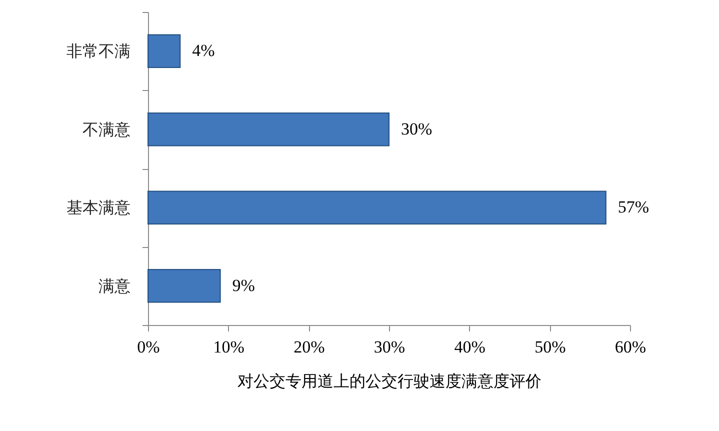 The width and height of the screenshot is (719, 431). Describe the element at coordinates (309, 347) in the screenshot. I see `x-tick-label: 20%` at that location.